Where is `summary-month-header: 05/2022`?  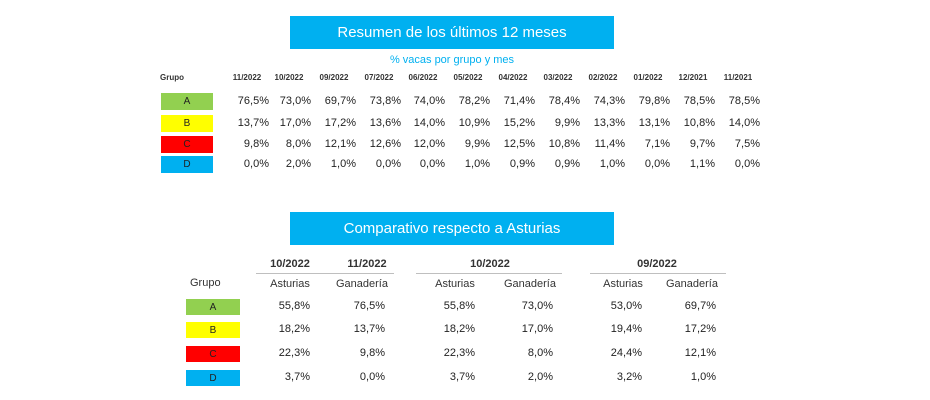 summary-month-header: 05/2022 is located at coordinates (468, 77).